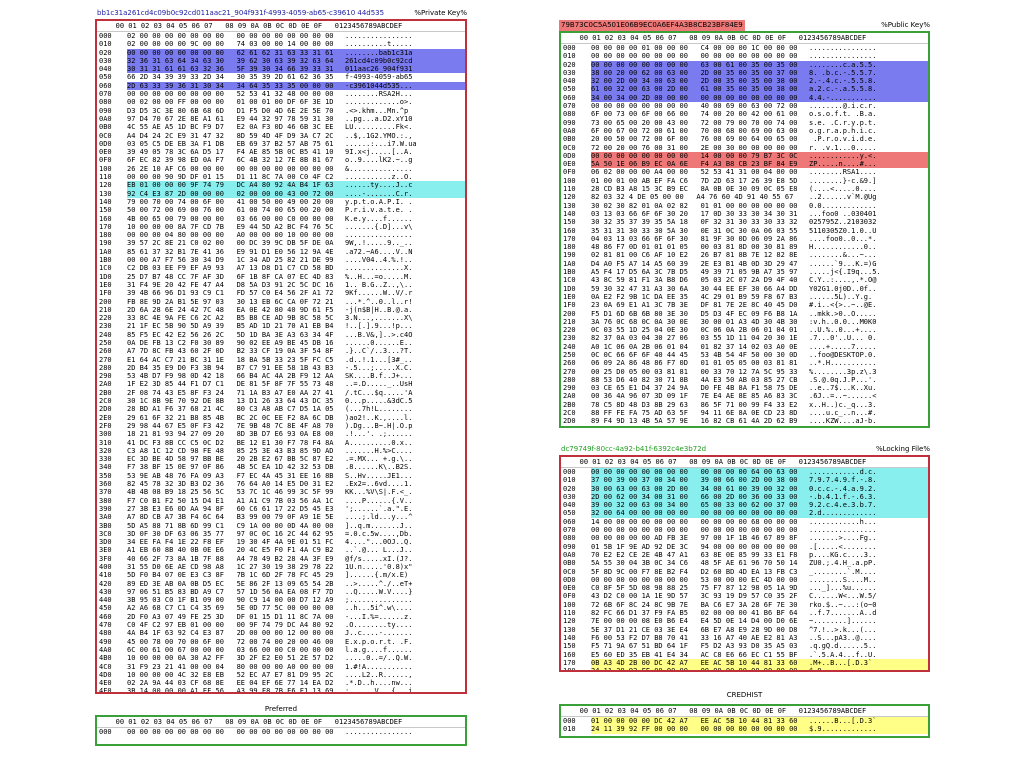 This screenshot has width=1024, height=768. Describe the element at coordinates (379, 118) in the screenshot. I see `row-ascii: ..pg...a.D2.xY10` at that location.